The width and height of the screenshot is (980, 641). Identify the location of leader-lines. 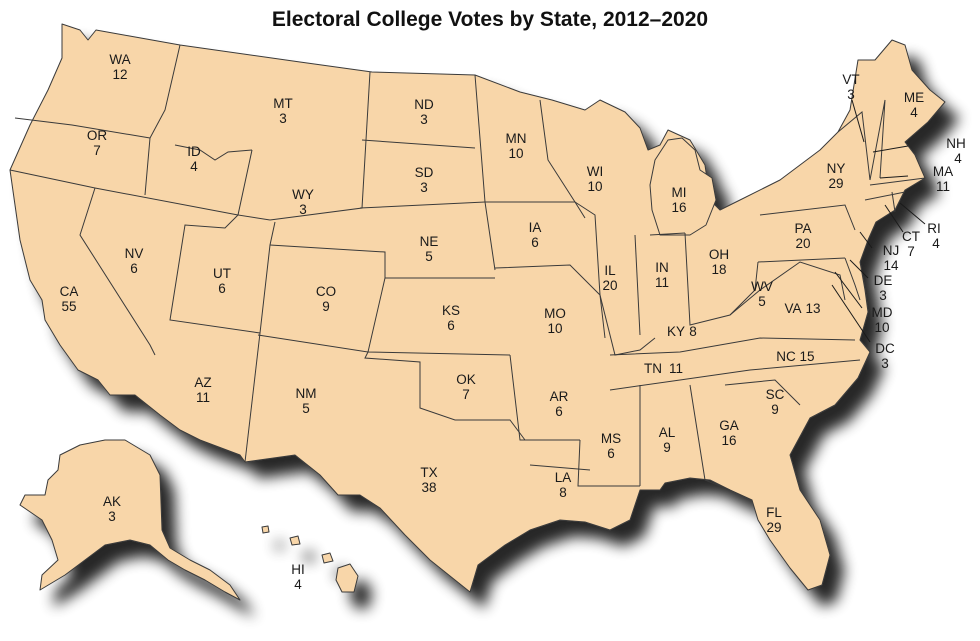
(878, 221).